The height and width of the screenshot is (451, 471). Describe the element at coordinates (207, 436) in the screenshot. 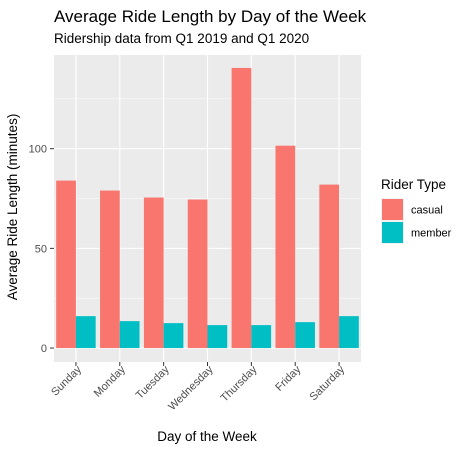

I see `x-axis-title: Day of the Week` at that location.